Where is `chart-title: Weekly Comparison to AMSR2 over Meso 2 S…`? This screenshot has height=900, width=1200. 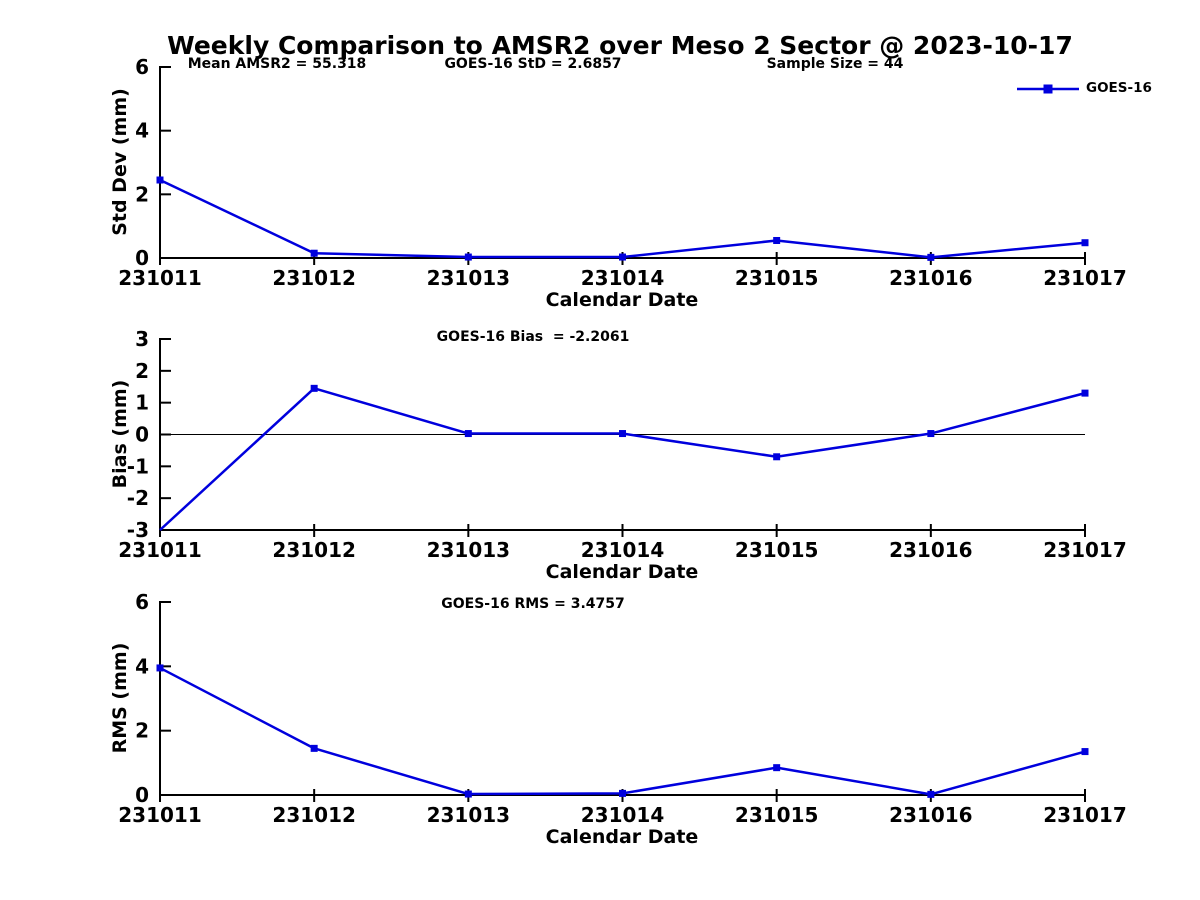 chart-title: Weekly Comparison to AMSR2 over Meso 2 S… is located at coordinates (620, 45).